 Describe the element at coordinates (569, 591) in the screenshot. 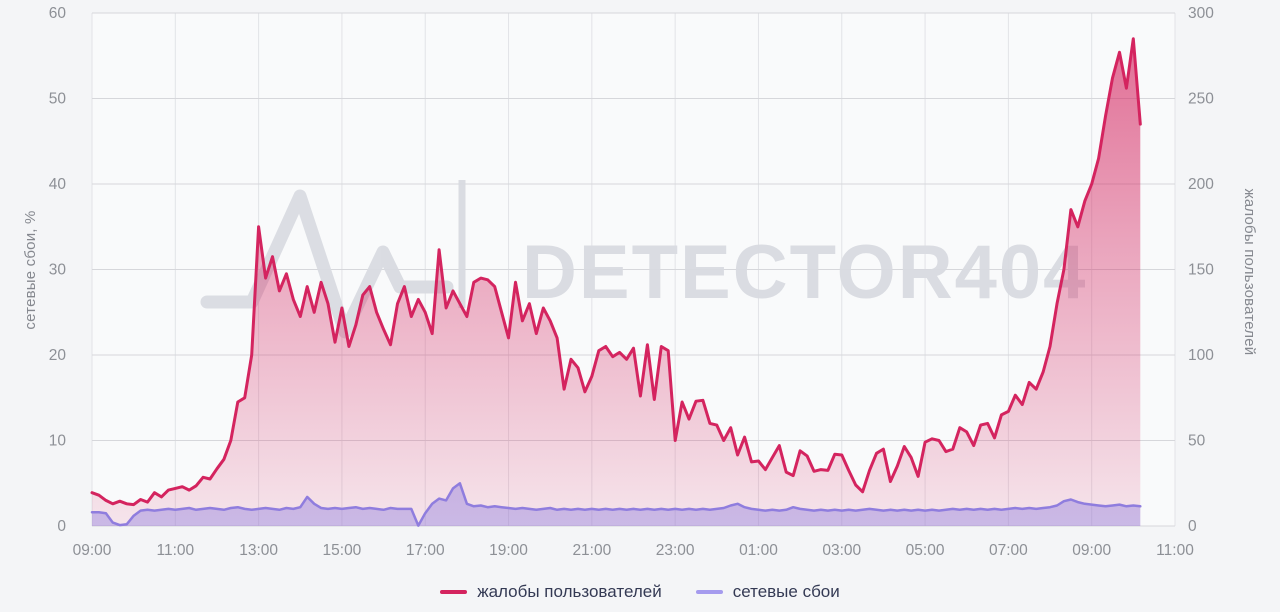

I see `legend-label-complaints: жалобы пользователей` at that location.